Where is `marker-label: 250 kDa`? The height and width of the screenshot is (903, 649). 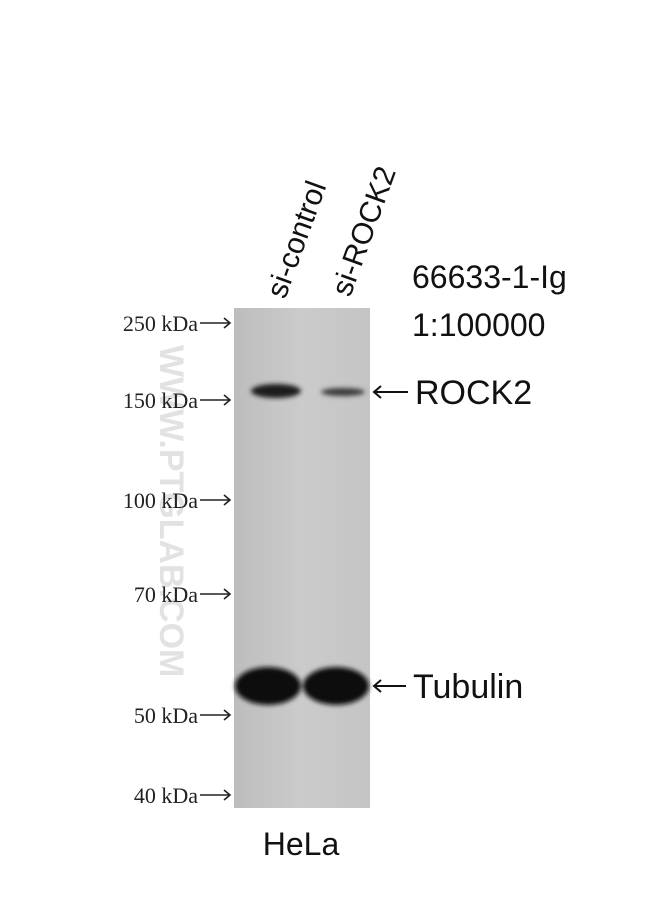 marker-label: 250 kDa is located at coordinates (160, 323).